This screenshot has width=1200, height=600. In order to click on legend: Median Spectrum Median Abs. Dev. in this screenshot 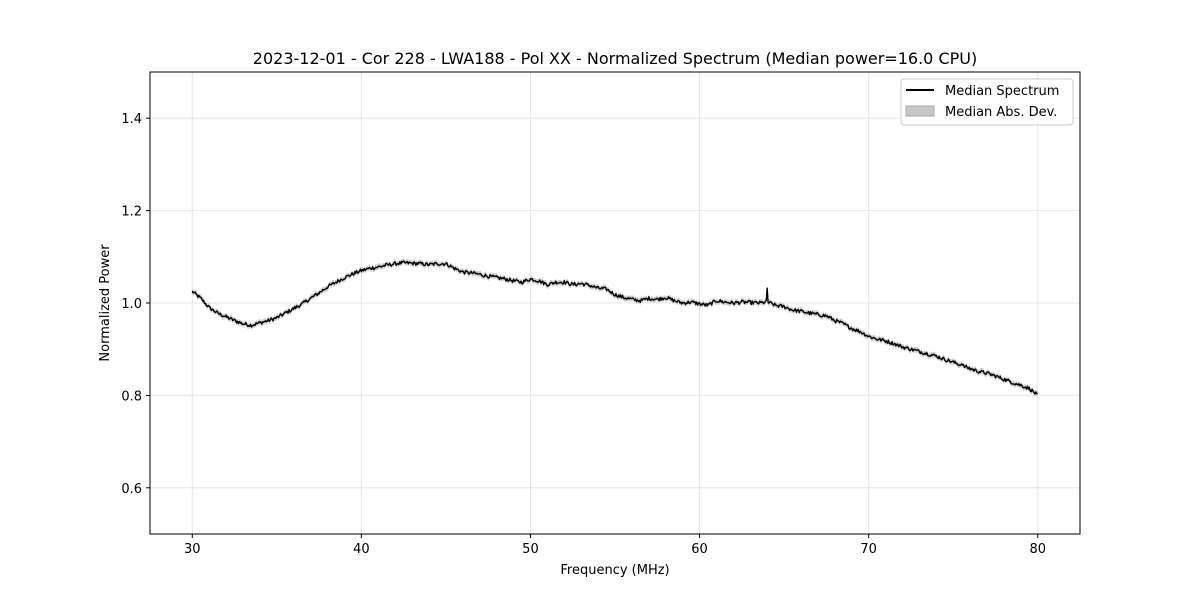, I will do `click(987, 102)`.